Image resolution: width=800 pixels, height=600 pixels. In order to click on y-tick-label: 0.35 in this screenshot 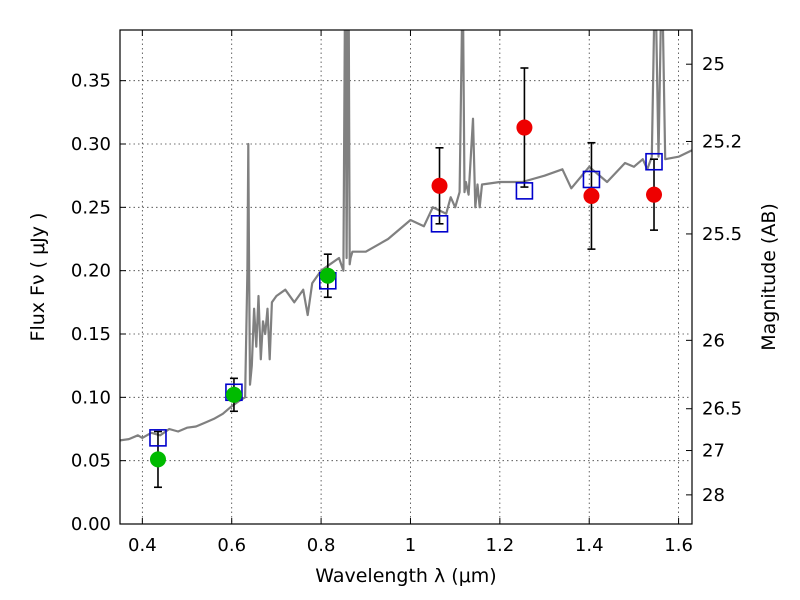, I will do `click(91, 81)`.